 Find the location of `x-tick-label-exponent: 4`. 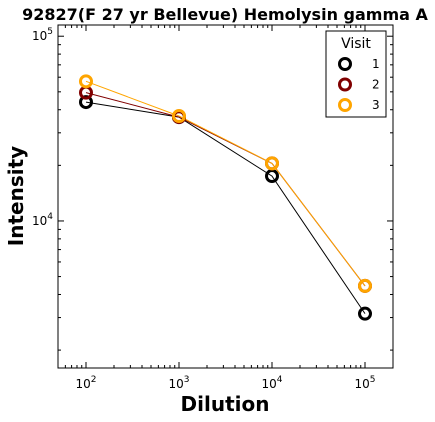

x-tick-label-exponent: 4 is located at coordinates (280, 380).